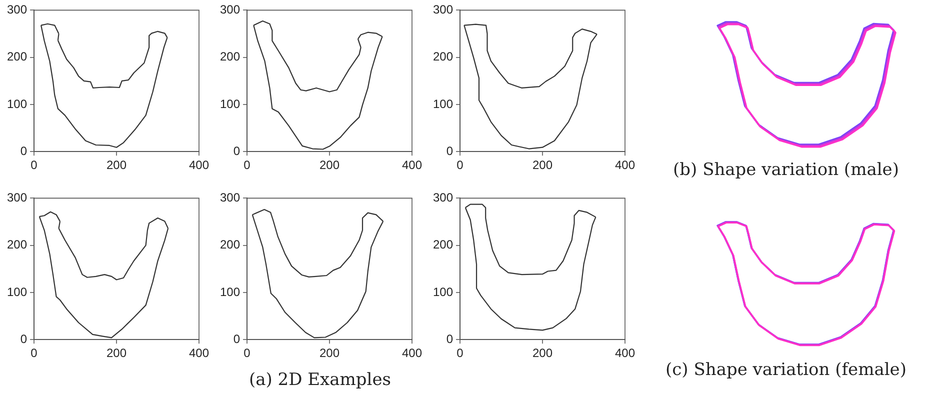  I want to click on text: (a) 2D Examples, so click(320, 380).